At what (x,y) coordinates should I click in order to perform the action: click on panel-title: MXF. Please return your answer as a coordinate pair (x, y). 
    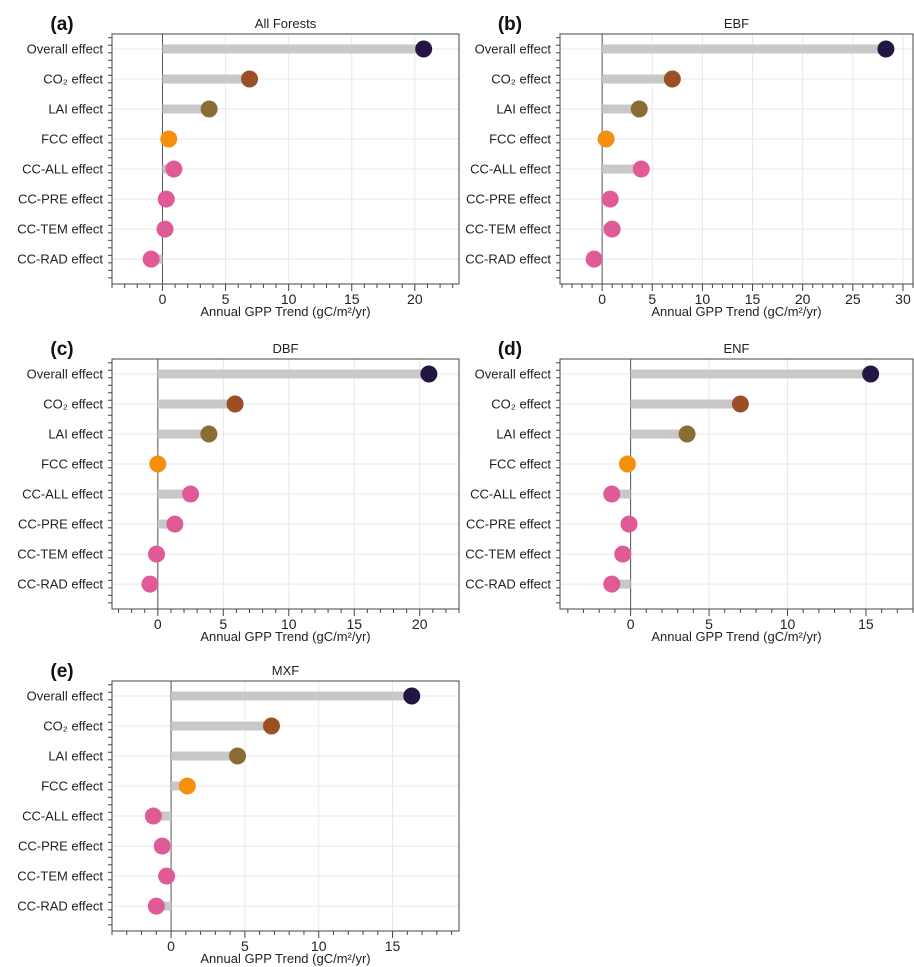
    Looking at the image, I should click on (286, 670).